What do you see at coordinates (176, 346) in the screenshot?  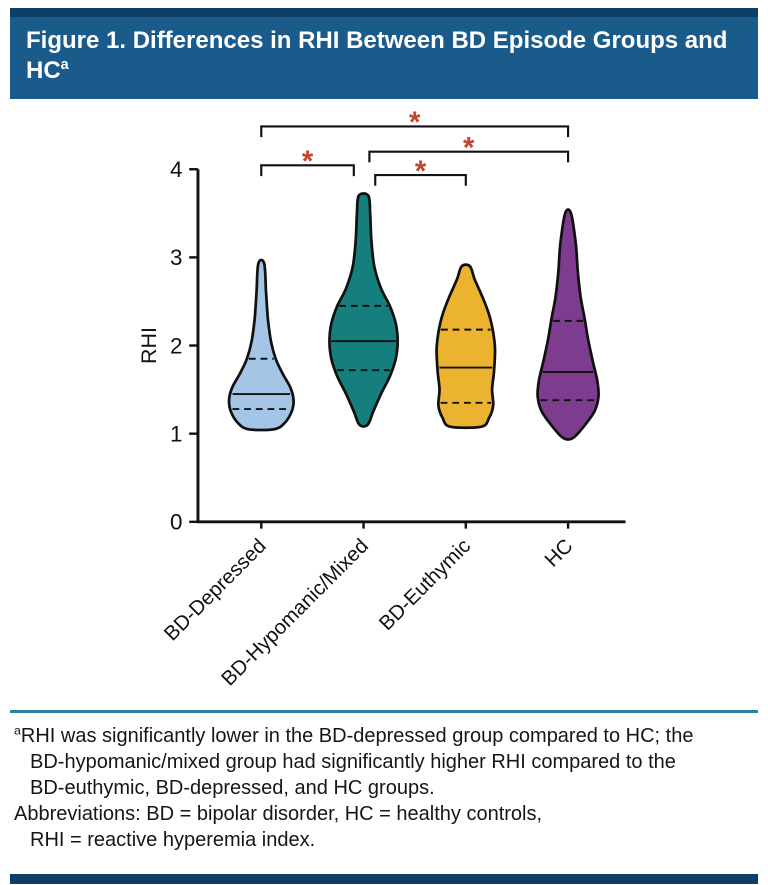 I see `y-tick-label: 2` at bounding box center [176, 346].